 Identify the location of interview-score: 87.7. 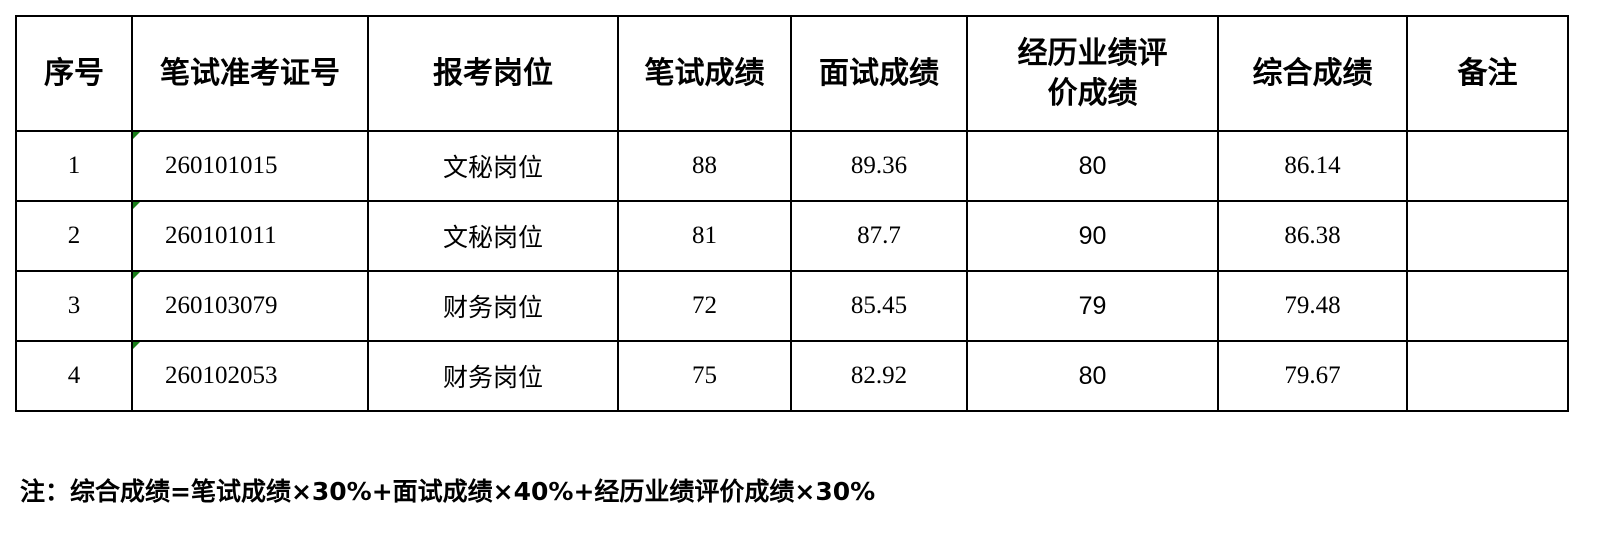
(879, 235).